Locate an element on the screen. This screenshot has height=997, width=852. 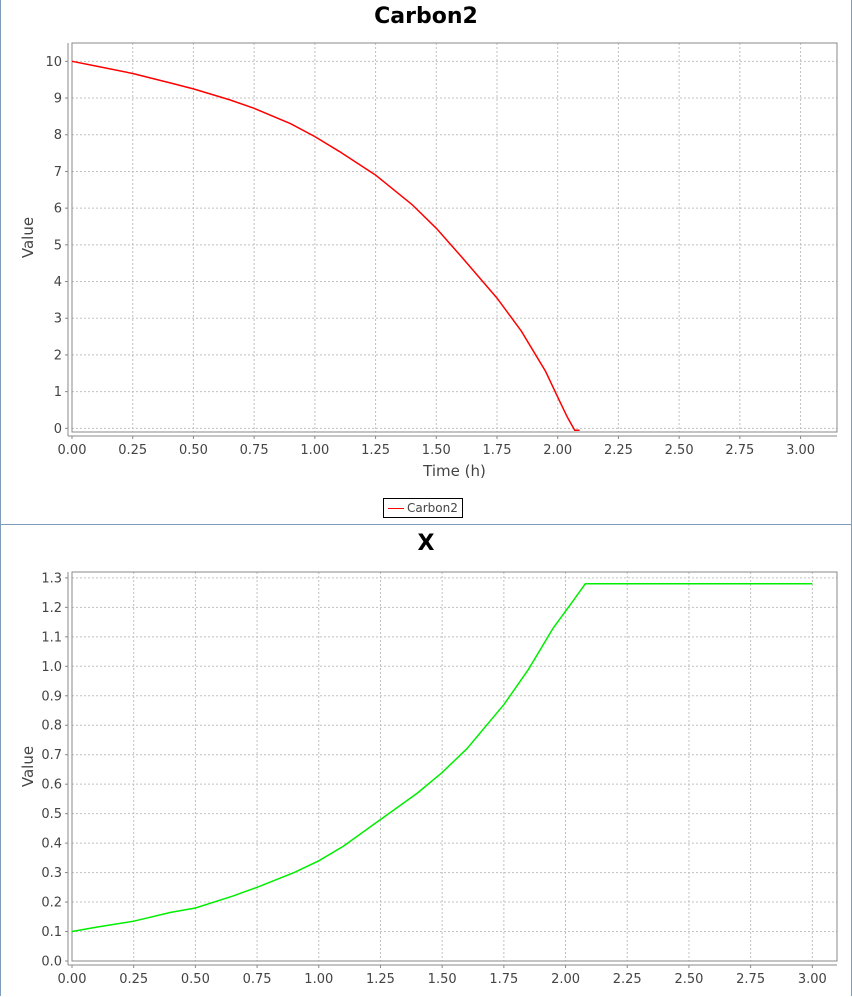
y-tick-label: 1.0 is located at coordinates (51, 667).